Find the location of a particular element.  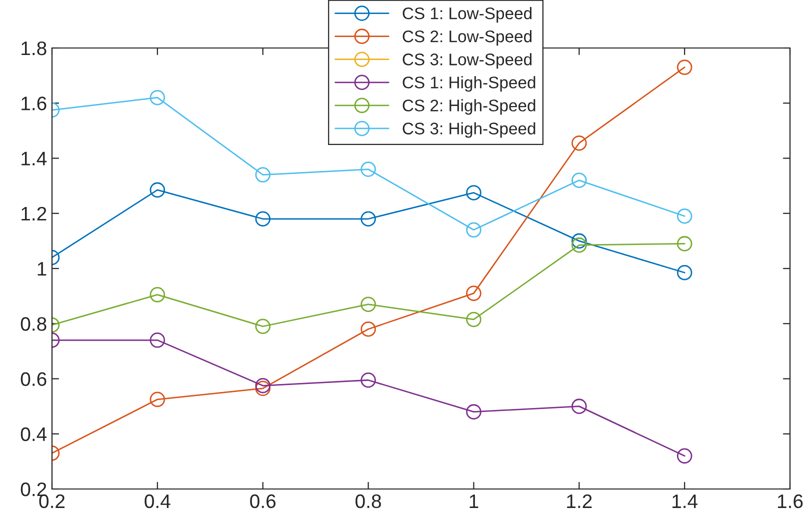

y-tick-label: 1 is located at coordinates (42, 269).